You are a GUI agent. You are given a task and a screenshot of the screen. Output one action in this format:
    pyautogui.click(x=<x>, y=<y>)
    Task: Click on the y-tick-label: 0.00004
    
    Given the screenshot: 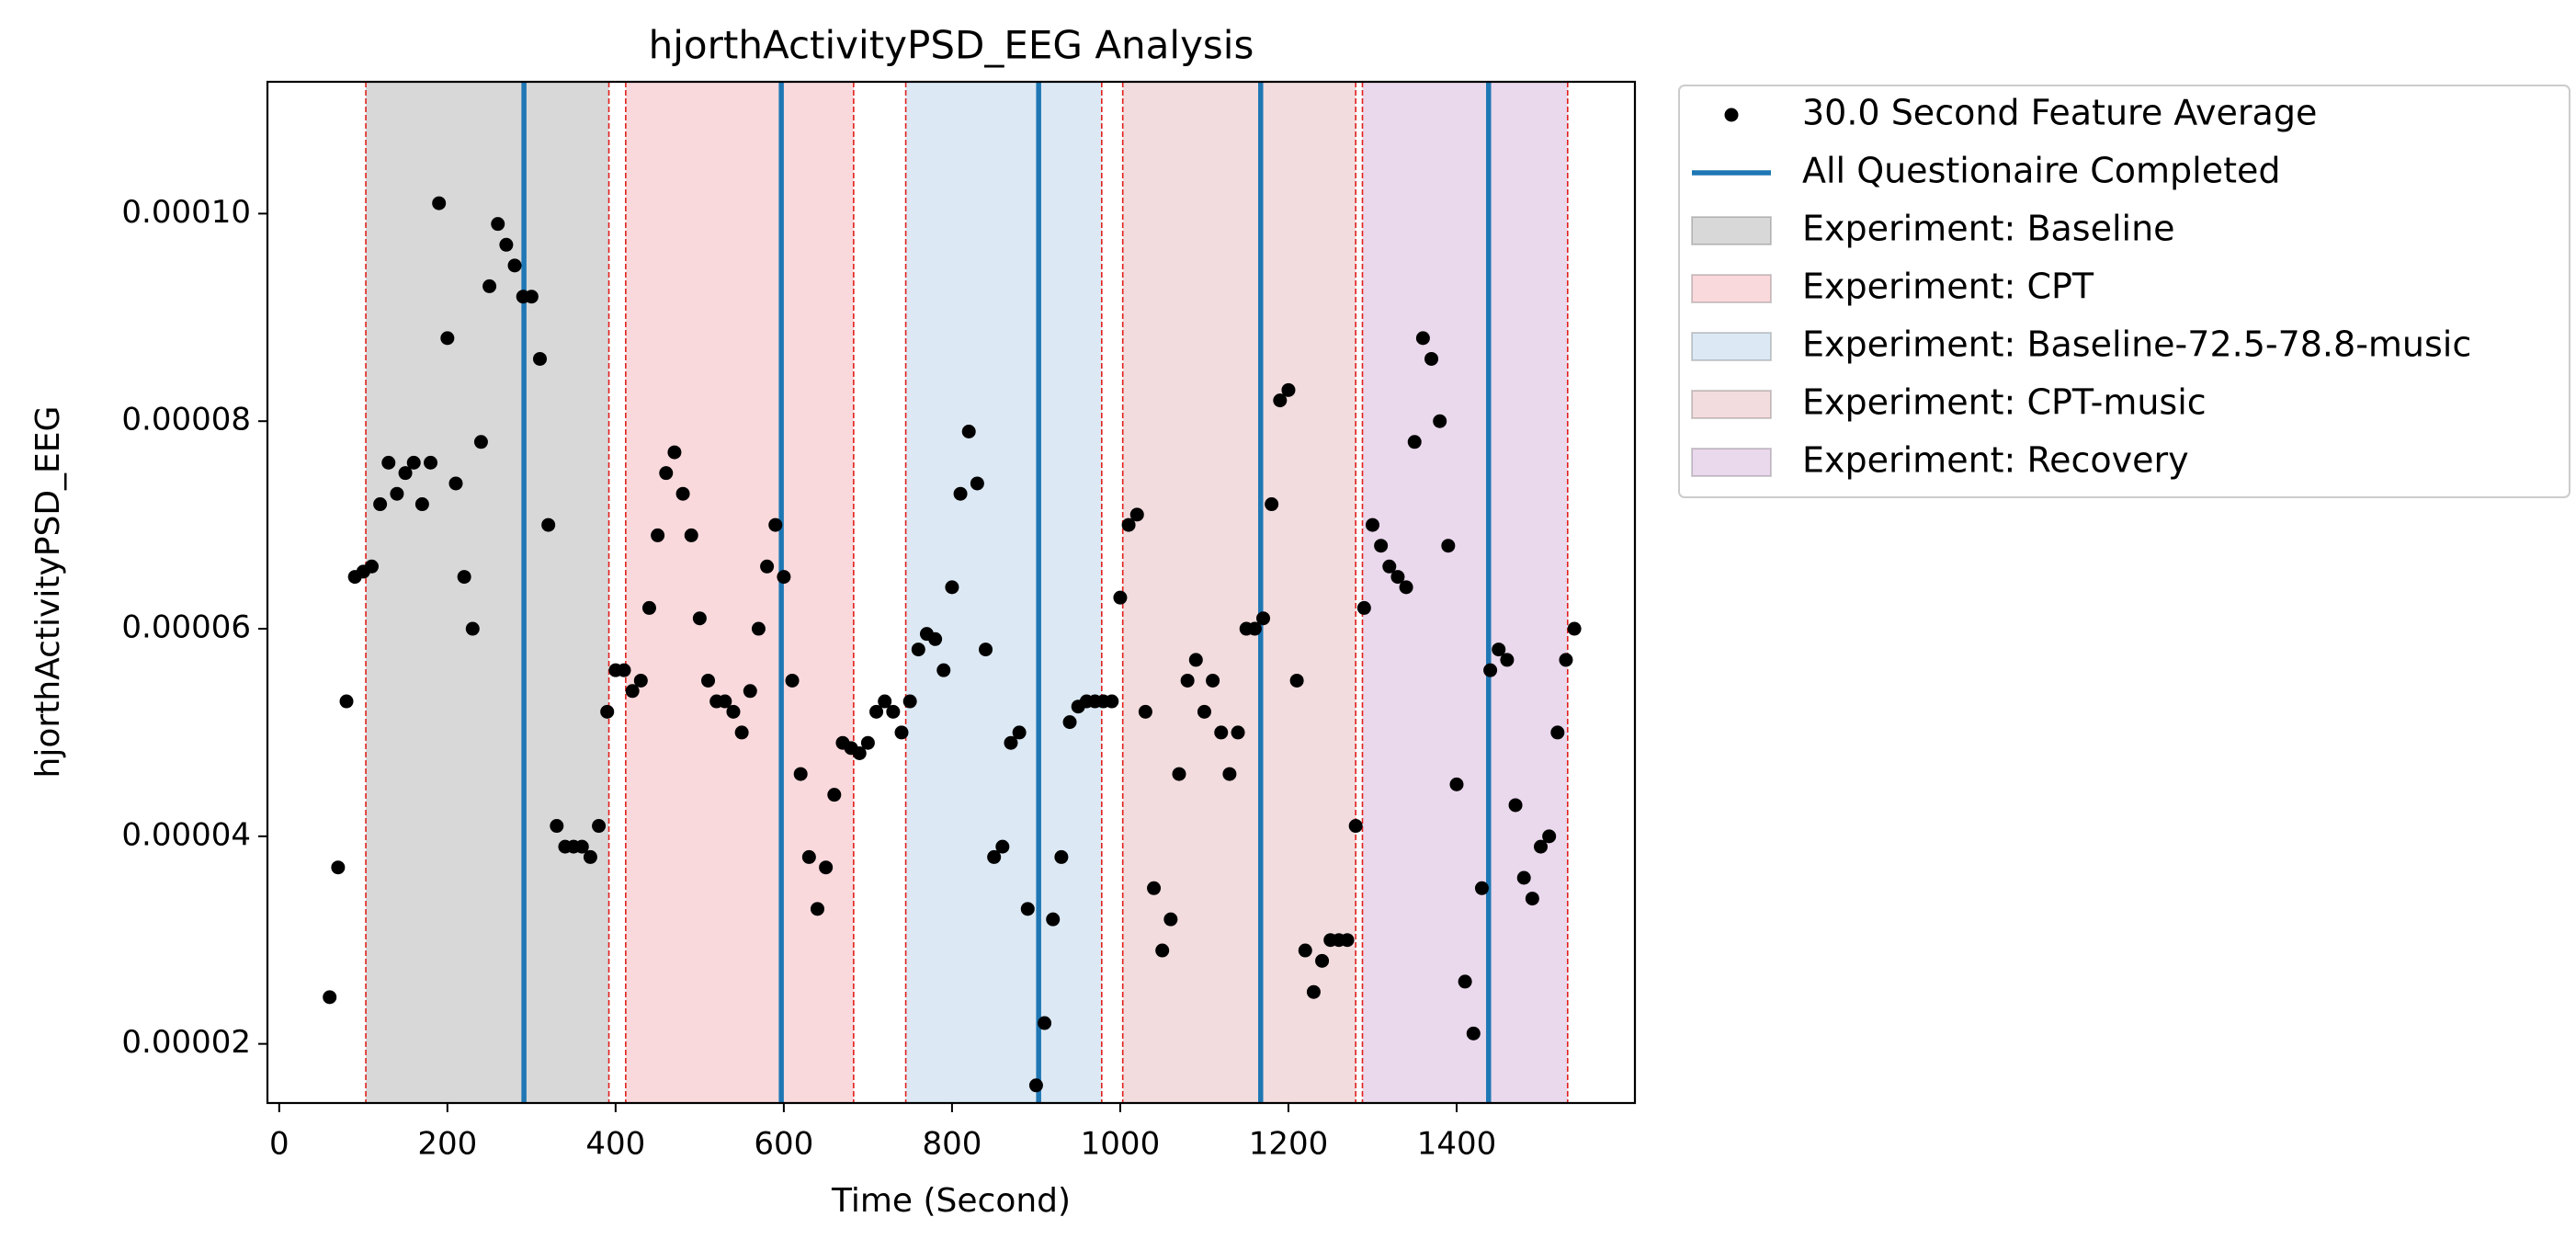 What is the action you would take?
    pyautogui.click(x=186, y=835)
    